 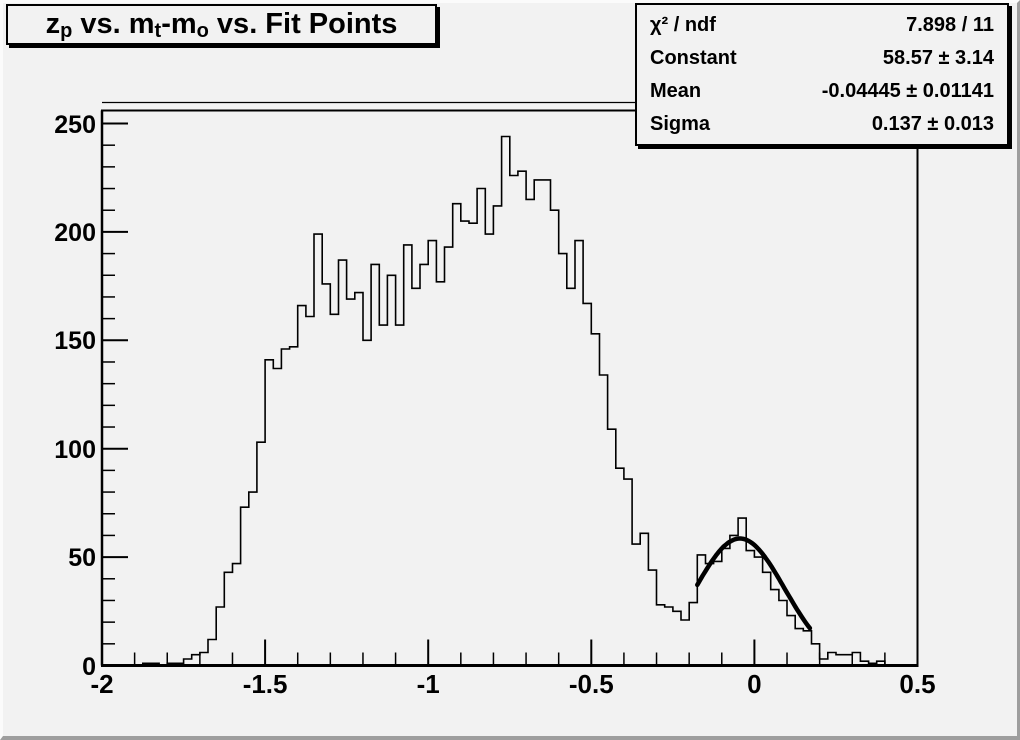 What do you see at coordinates (822, 25) in the screenshot?
I see `stats-row: χ² / ndf 7.898 / 11` at bounding box center [822, 25].